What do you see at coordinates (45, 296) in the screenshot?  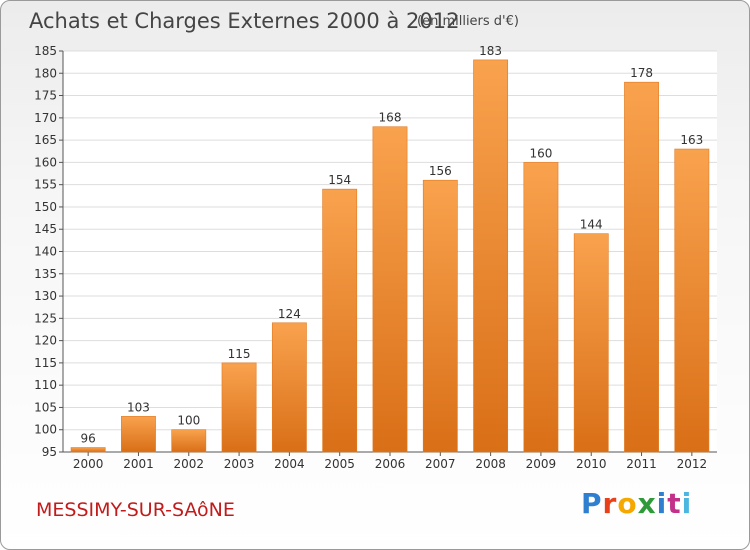 I see `y-tick-label: 130` at bounding box center [45, 296].